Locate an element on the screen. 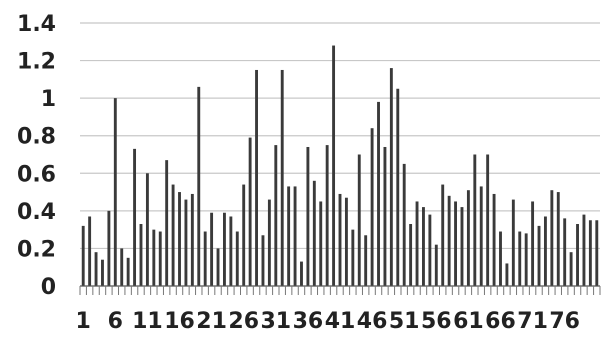 The width and height of the screenshot is (601, 342). x-tick-label: 26 is located at coordinates (243, 321).